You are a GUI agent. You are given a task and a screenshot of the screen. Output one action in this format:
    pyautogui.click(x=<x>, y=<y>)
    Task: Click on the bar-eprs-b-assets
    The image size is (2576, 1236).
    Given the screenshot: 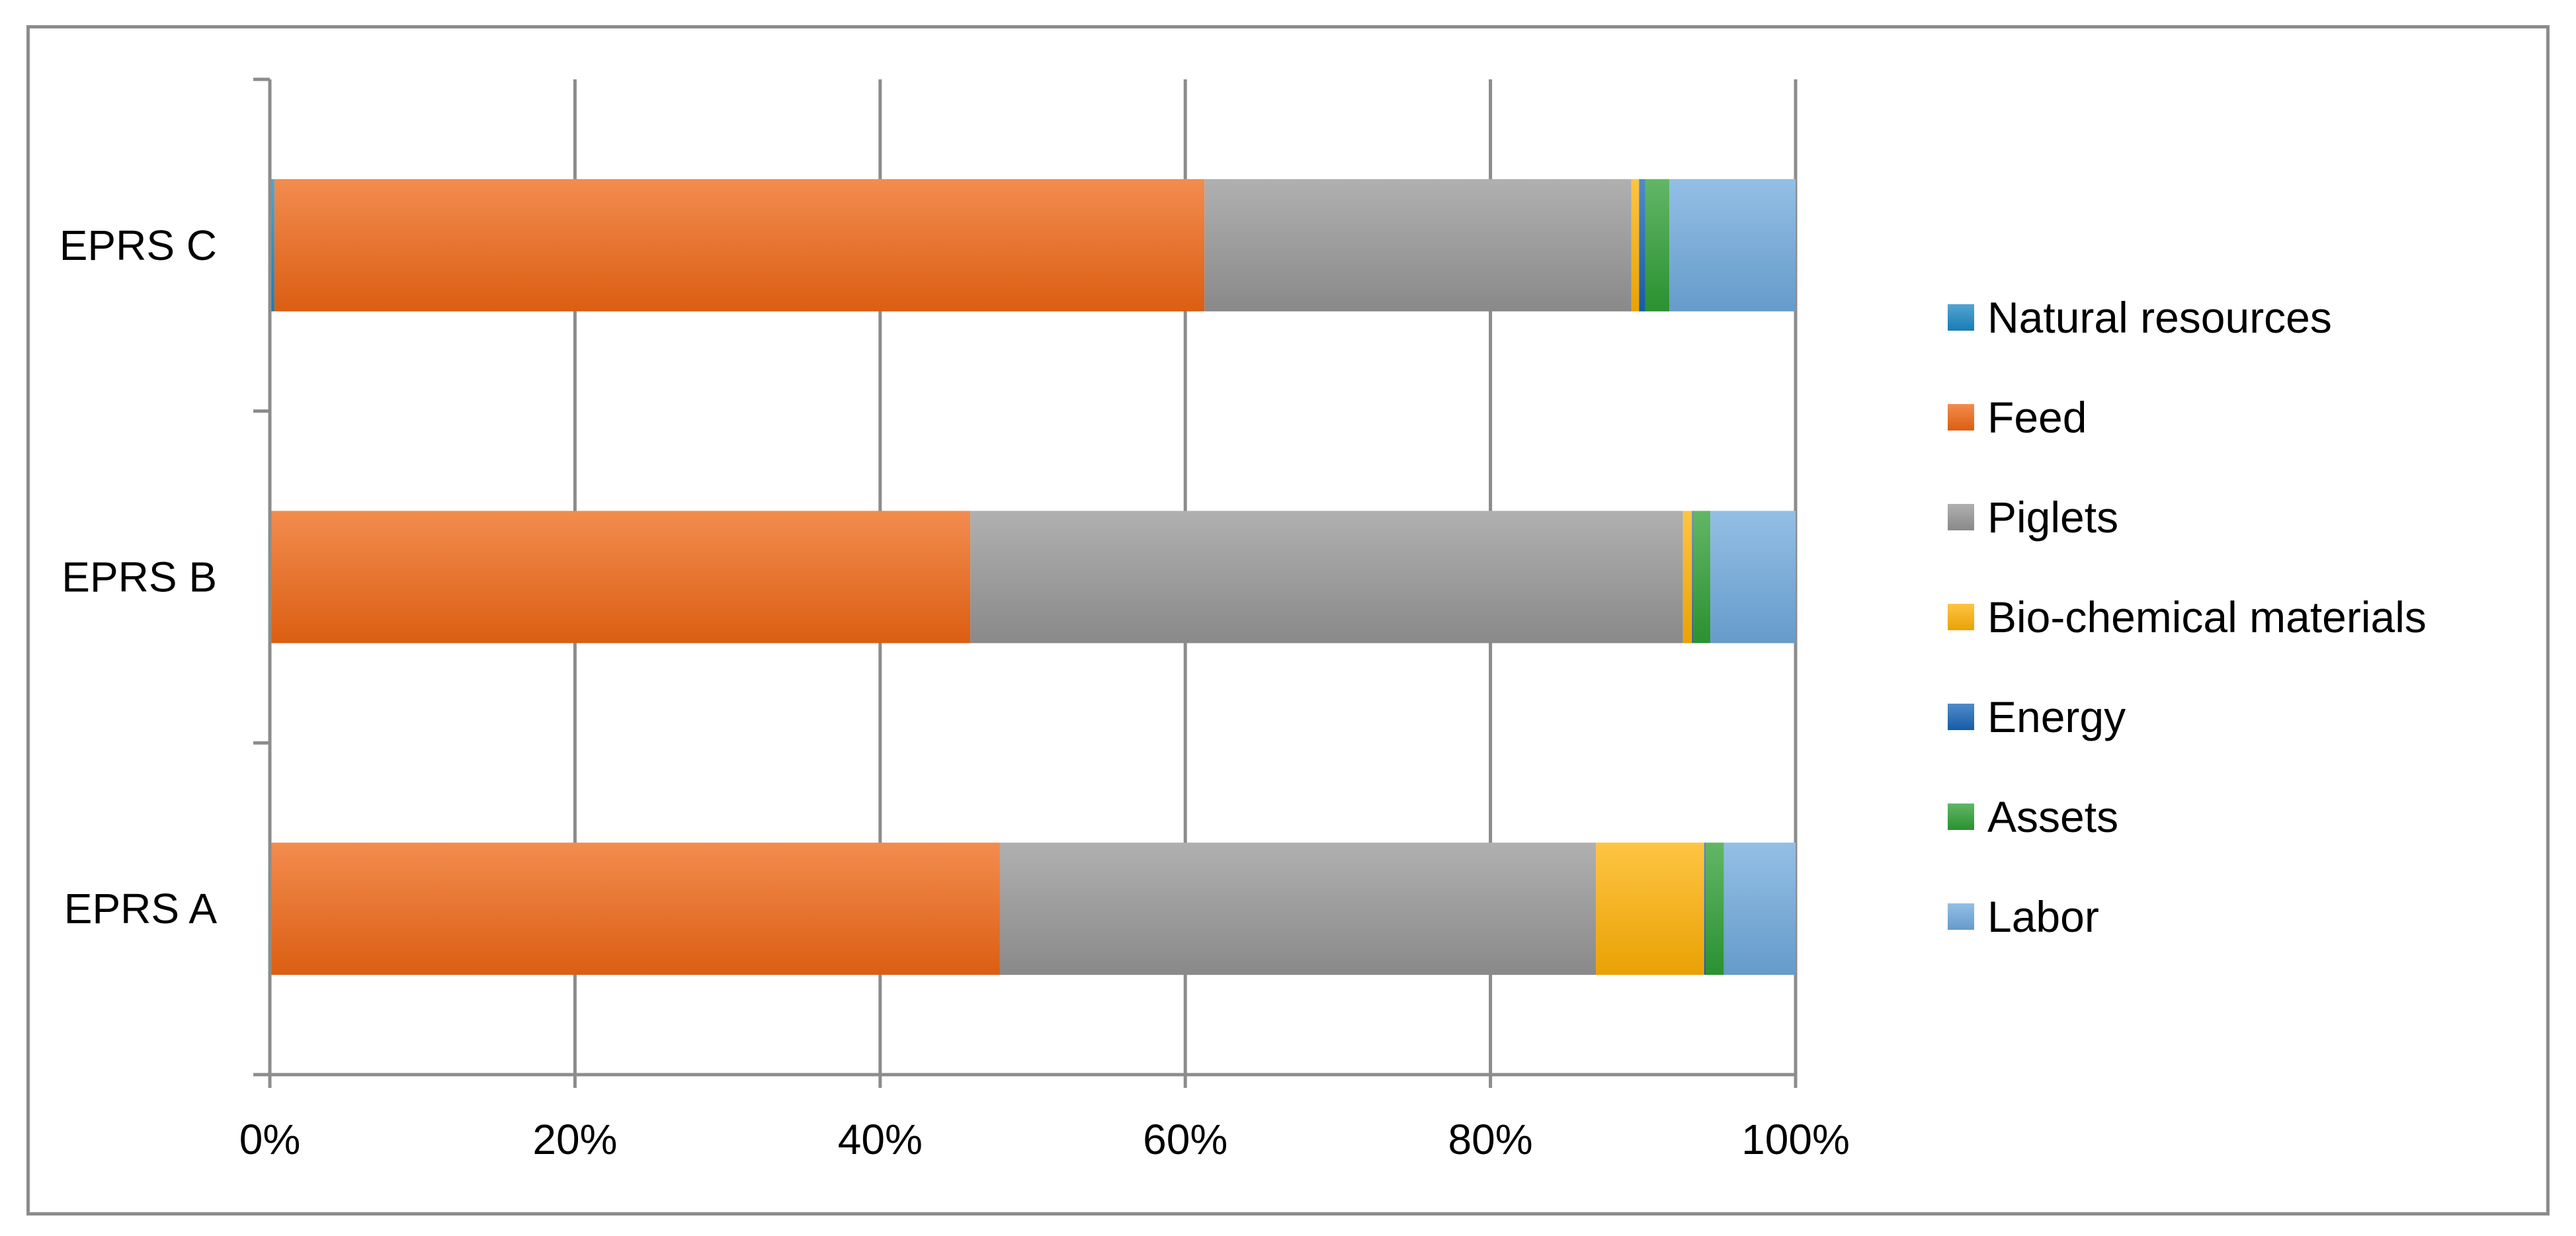 What is the action you would take?
    pyautogui.click(x=1702, y=577)
    